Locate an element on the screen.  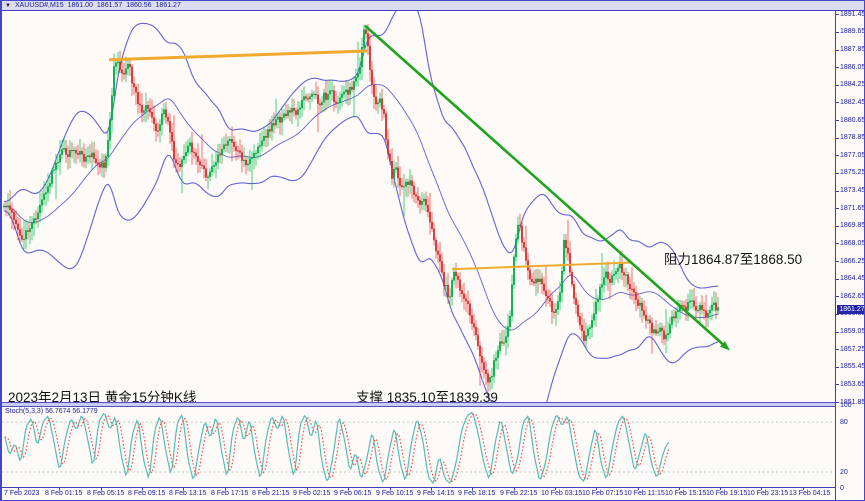
time-axis-label: 10 Feb 07:15 is located at coordinates (603, 493).